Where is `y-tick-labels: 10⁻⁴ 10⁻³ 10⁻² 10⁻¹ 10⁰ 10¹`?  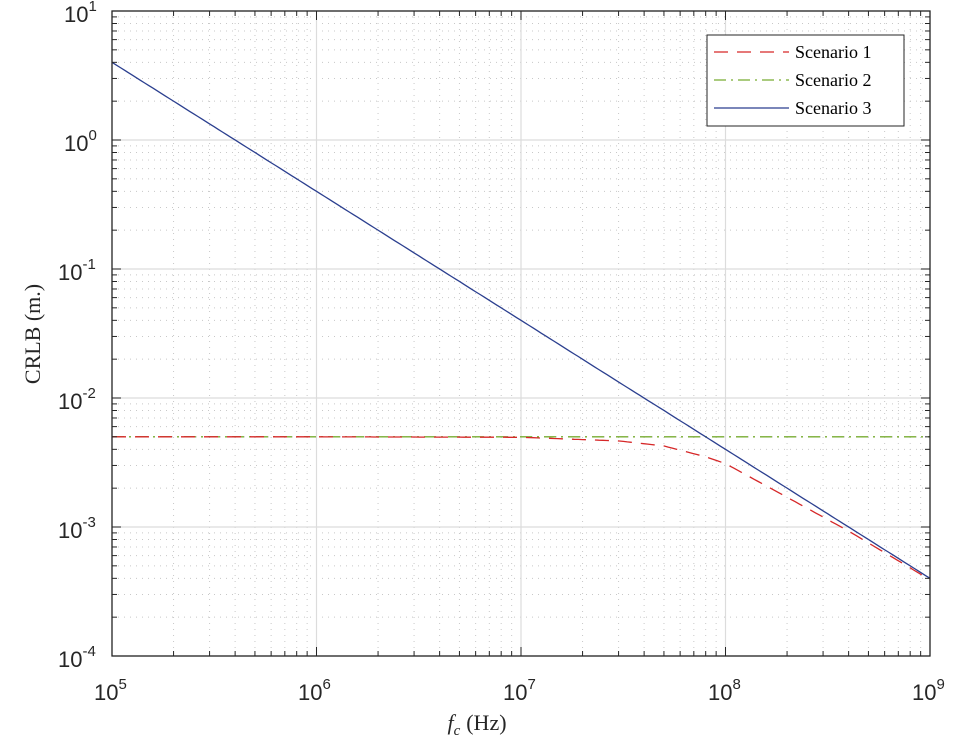
y-tick-labels: 10⁻⁴ 10⁻³ 10⁻² 10⁻¹ 10⁰ 10¹ is located at coordinates (77, 336).